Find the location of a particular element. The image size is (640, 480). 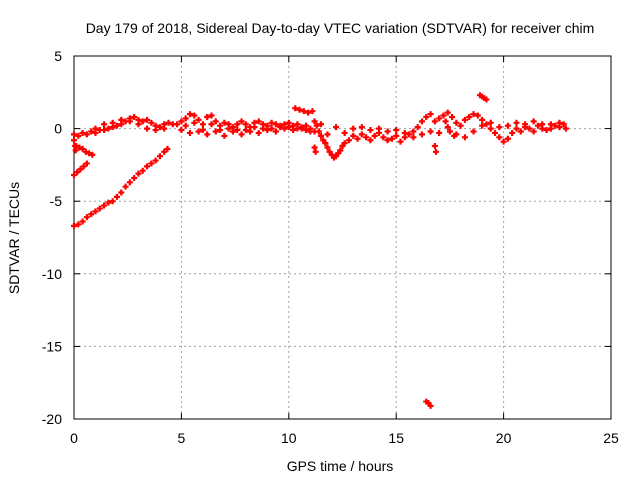

x-tick-label: 0 is located at coordinates (74, 438).